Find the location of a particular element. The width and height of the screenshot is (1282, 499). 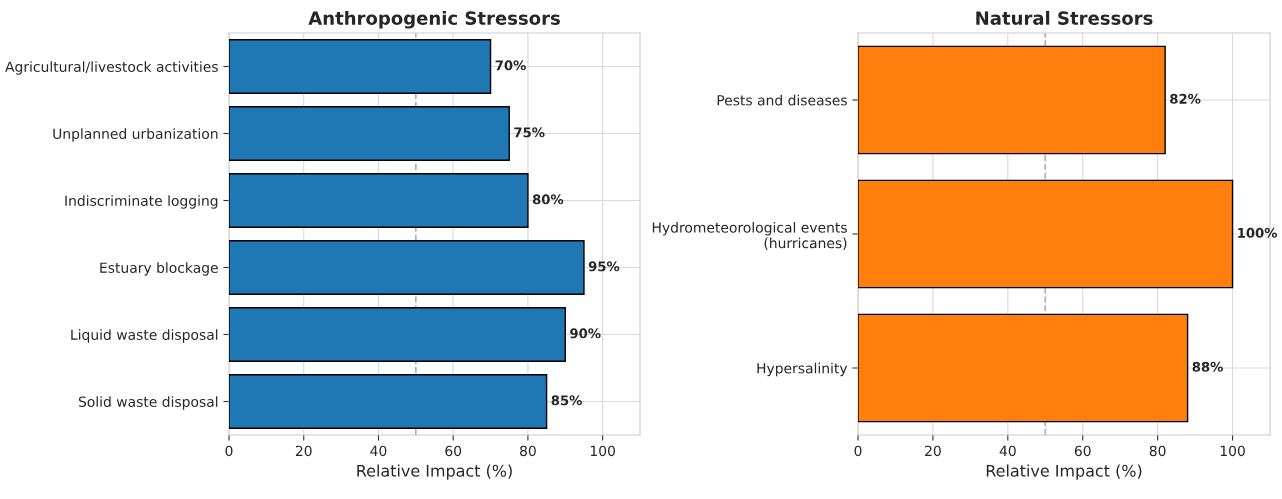

data-label: 90% is located at coordinates (585, 333).